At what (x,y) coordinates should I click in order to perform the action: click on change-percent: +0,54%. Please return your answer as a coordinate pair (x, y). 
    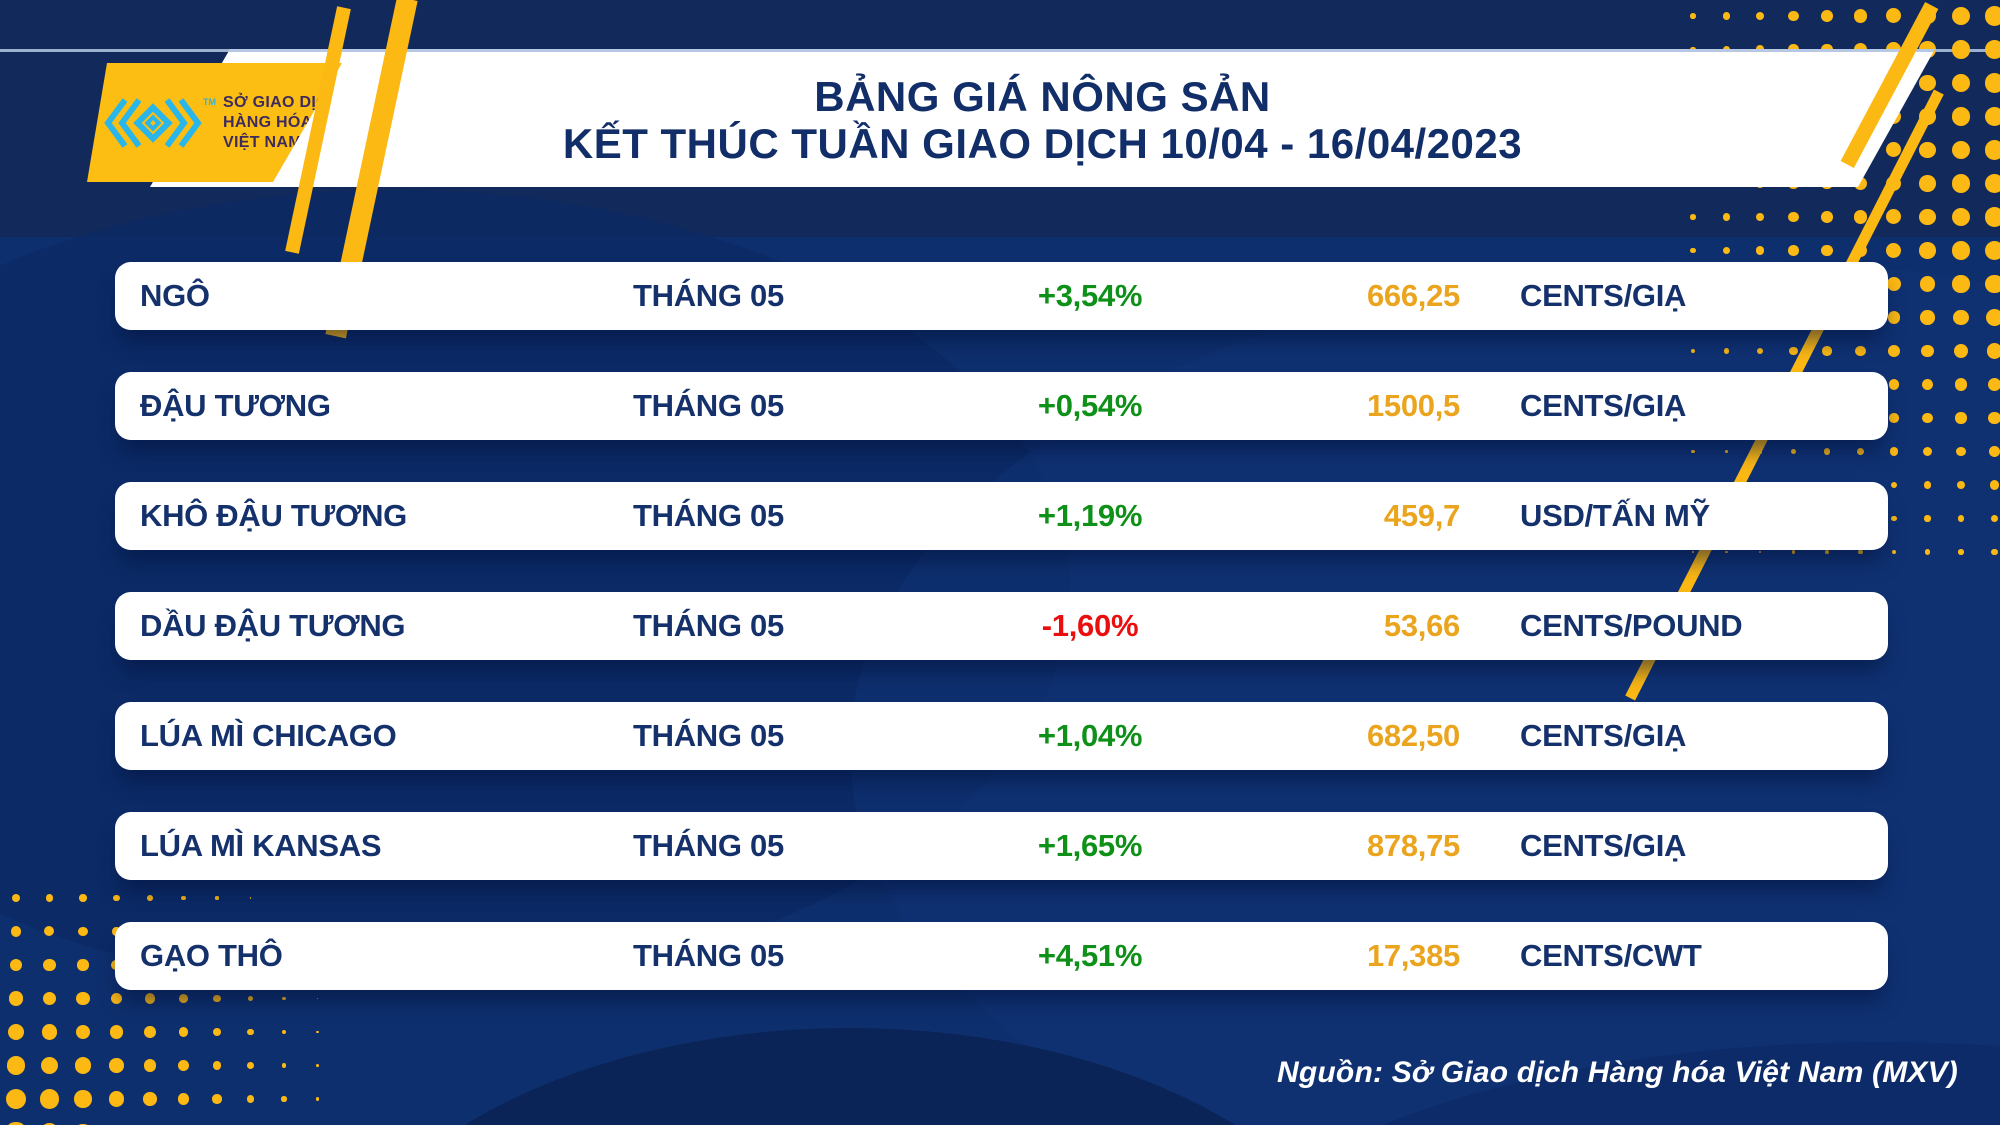
    Looking at the image, I should click on (1090, 405).